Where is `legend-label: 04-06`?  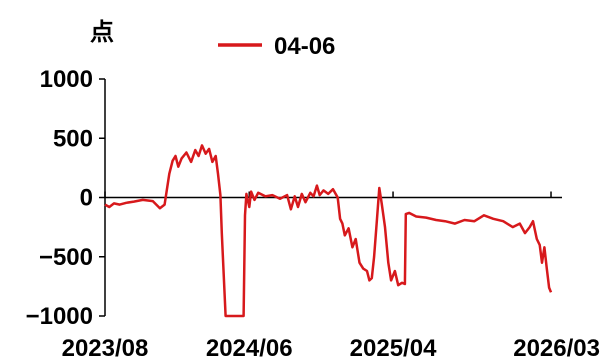
legend-label: 04-06 is located at coordinates (304, 46).